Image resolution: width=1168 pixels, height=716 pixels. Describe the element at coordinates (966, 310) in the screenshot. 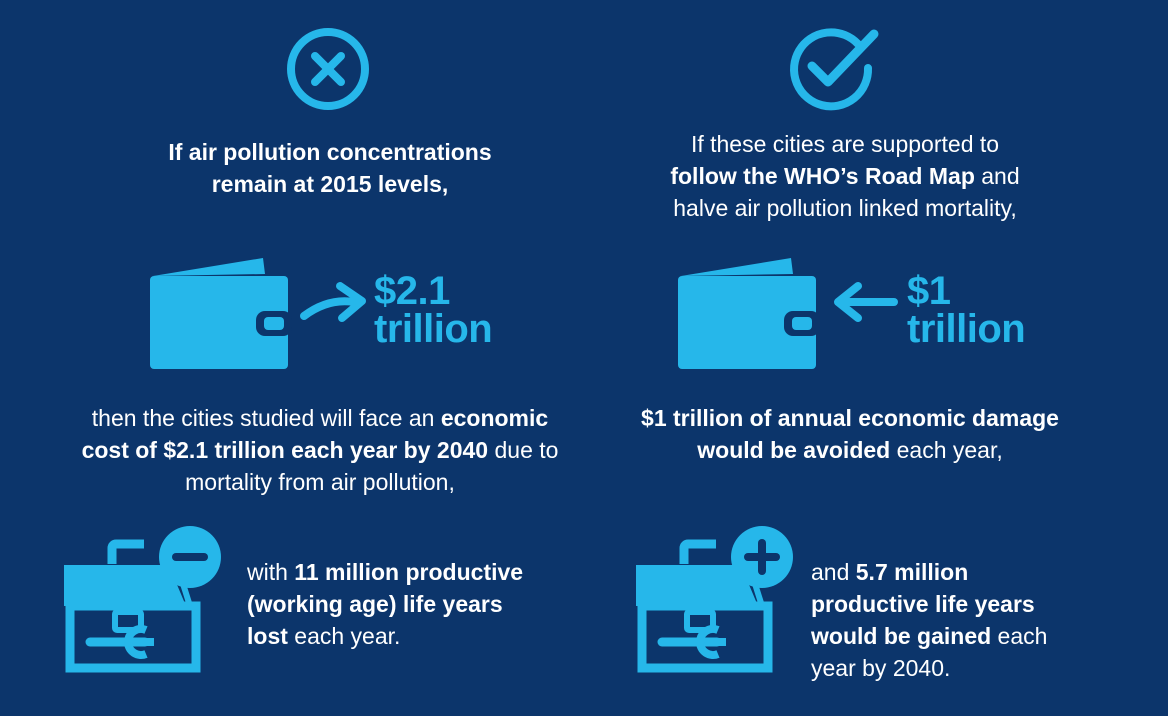

I see `right-amount: $1 trillion` at that location.